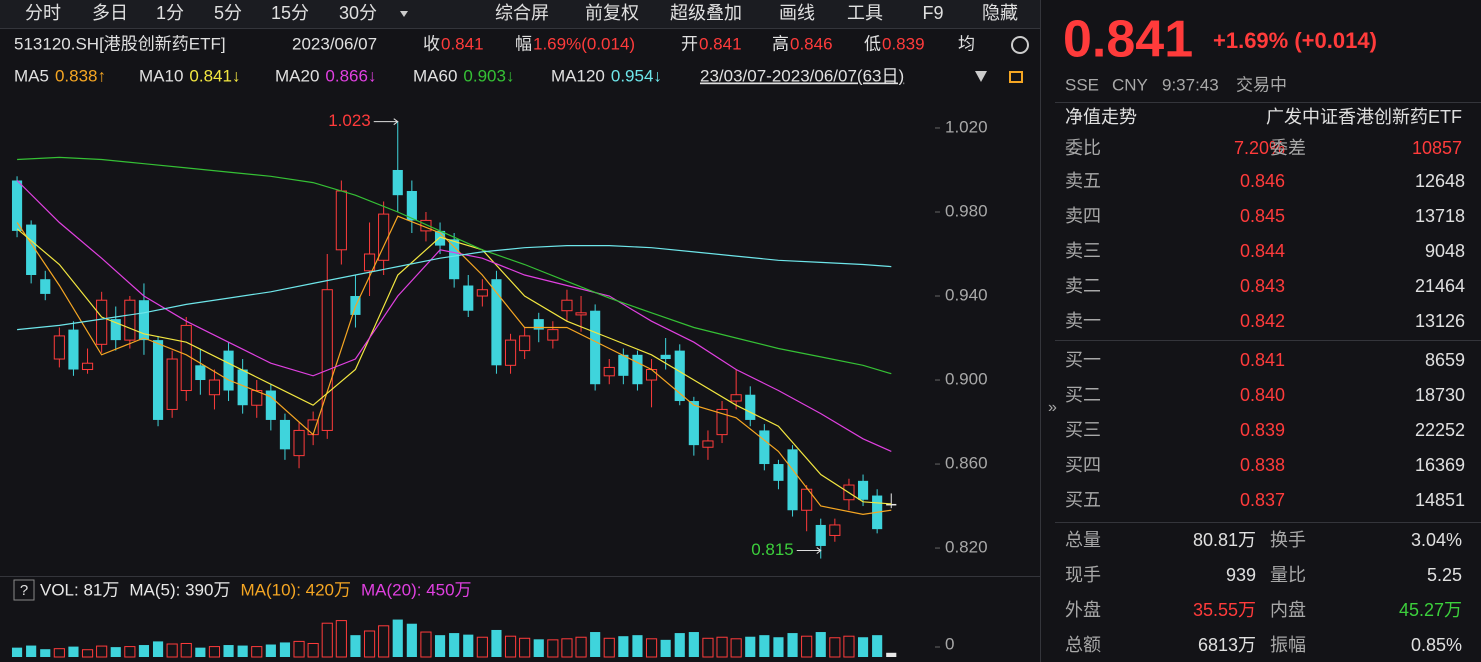 Image resolution: width=1481 pixels, height=662 pixels. What do you see at coordinates (1082, 84) in the screenshot?
I see `exchange: SSE` at bounding box center [1082, 84].